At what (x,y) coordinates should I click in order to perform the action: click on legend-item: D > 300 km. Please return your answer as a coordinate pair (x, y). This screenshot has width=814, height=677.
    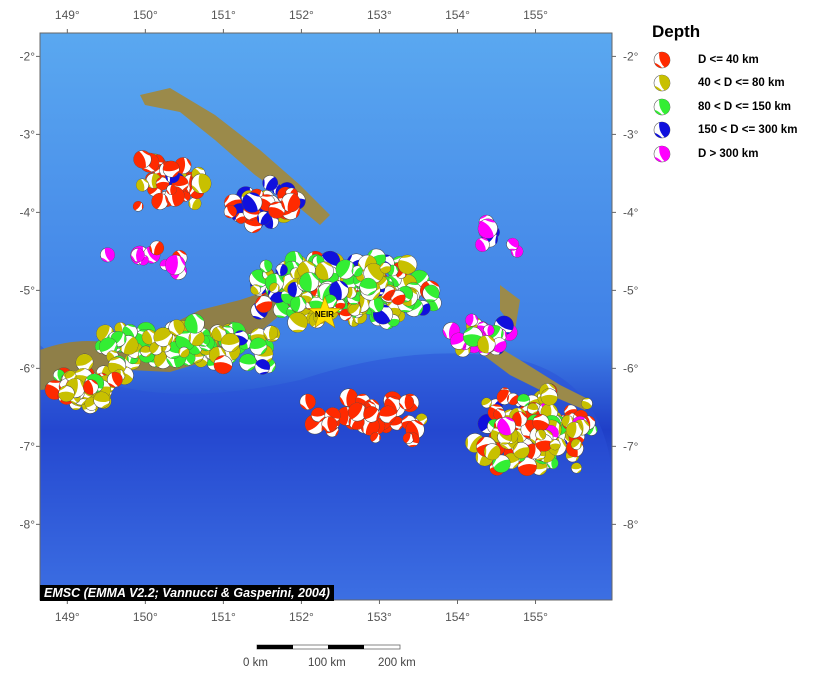
    Looking at the image, I should click on (724, 154).